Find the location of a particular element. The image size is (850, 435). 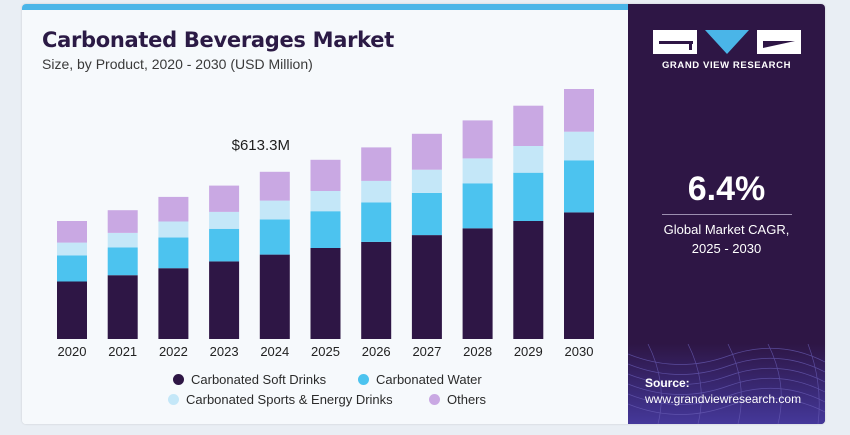

cagr-label: Global Market CAGR, 2025 - 2030 is located at coordinates (726, 239).